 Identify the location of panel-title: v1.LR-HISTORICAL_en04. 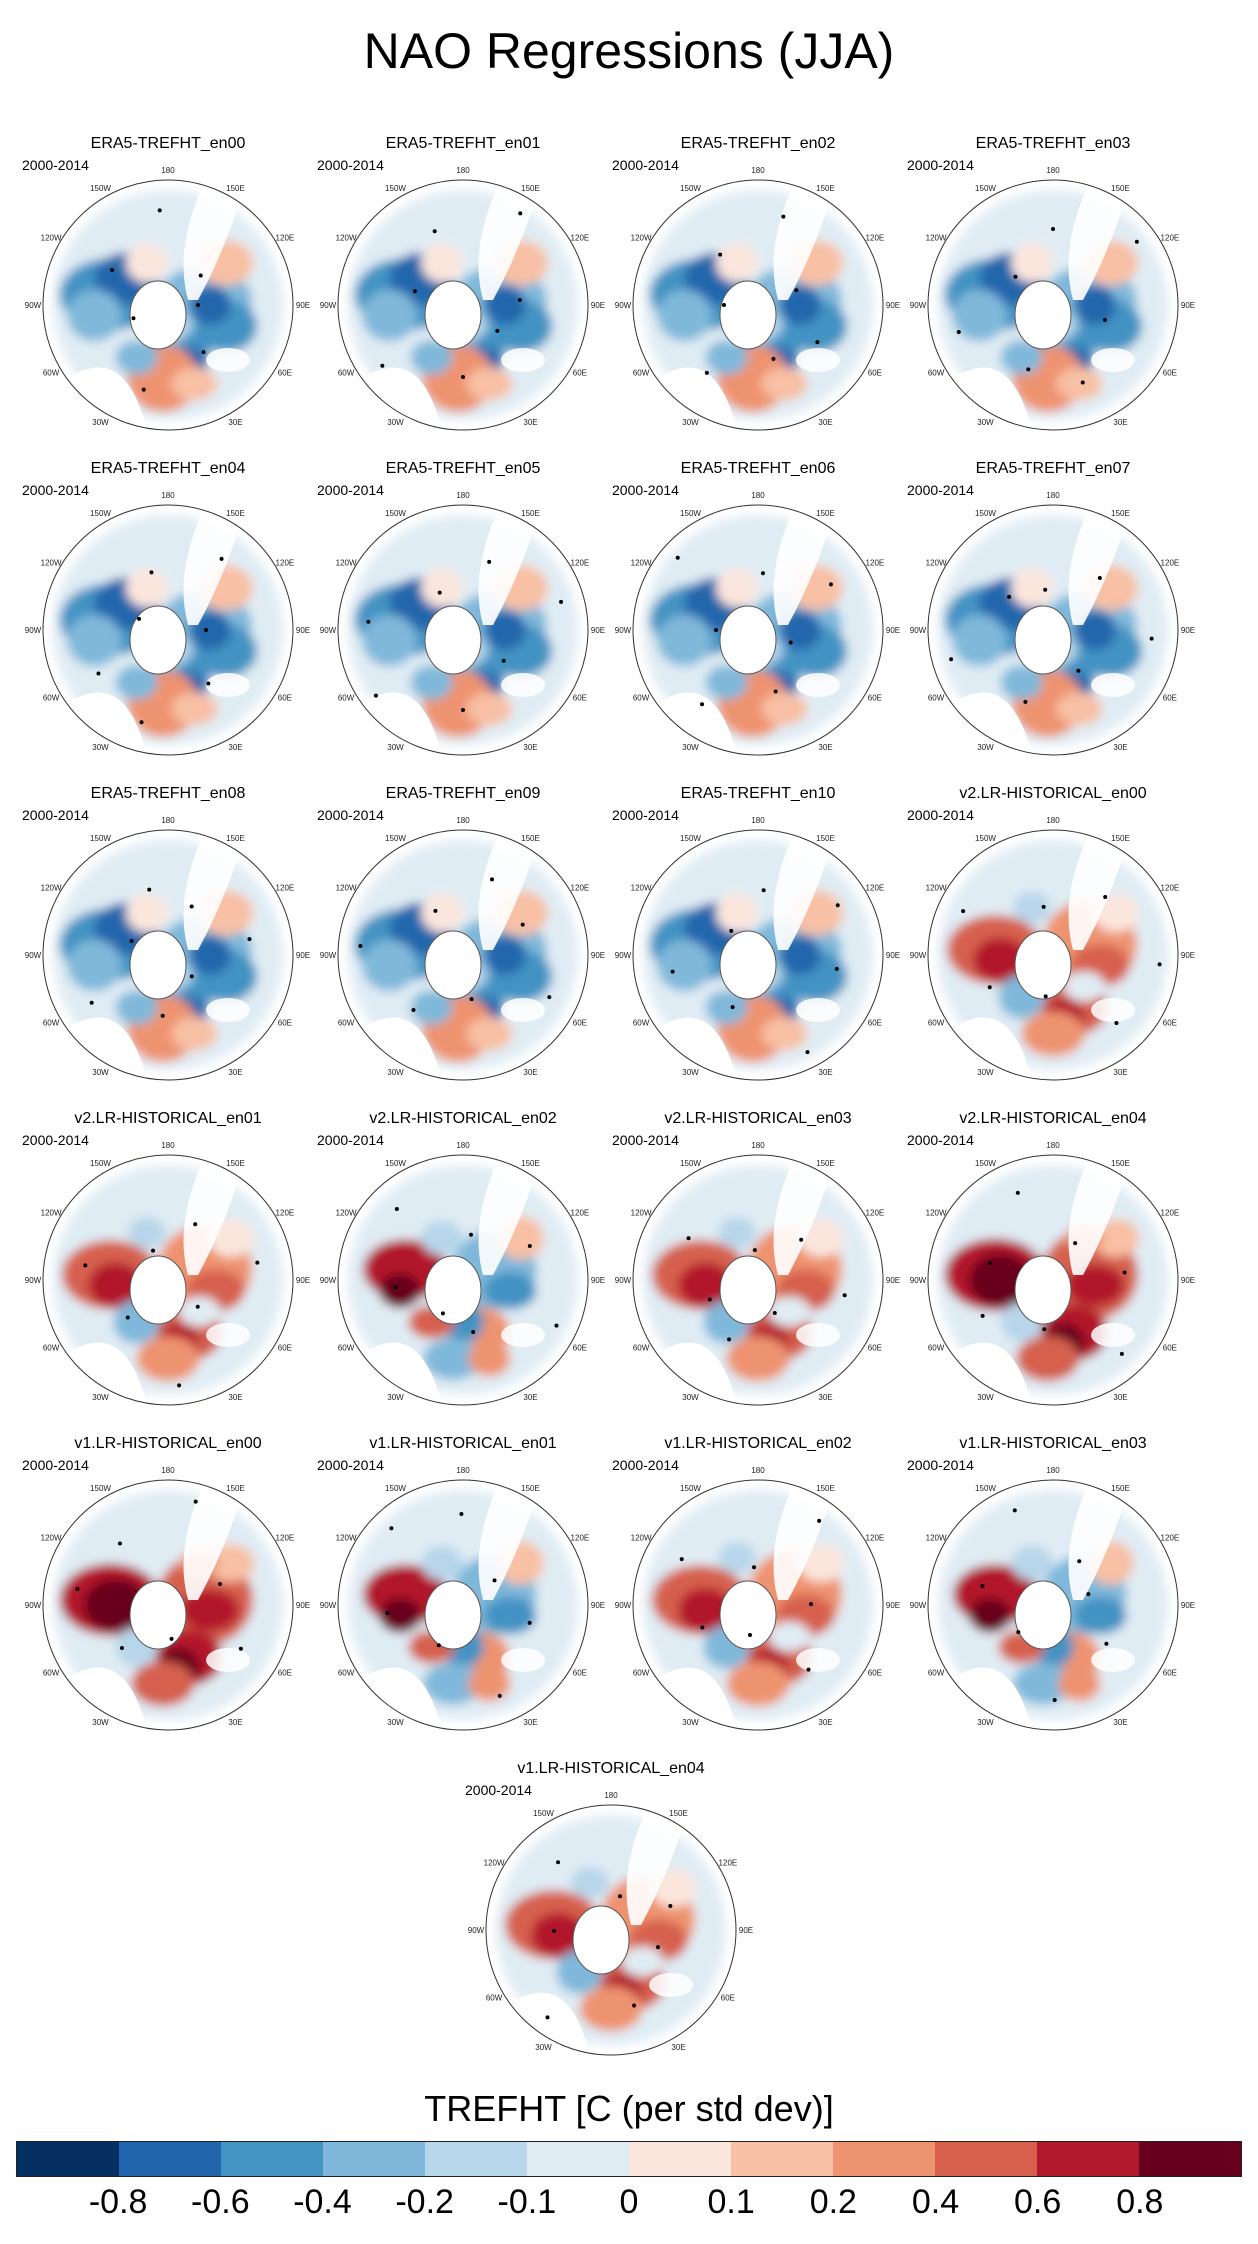
(611, 1768).